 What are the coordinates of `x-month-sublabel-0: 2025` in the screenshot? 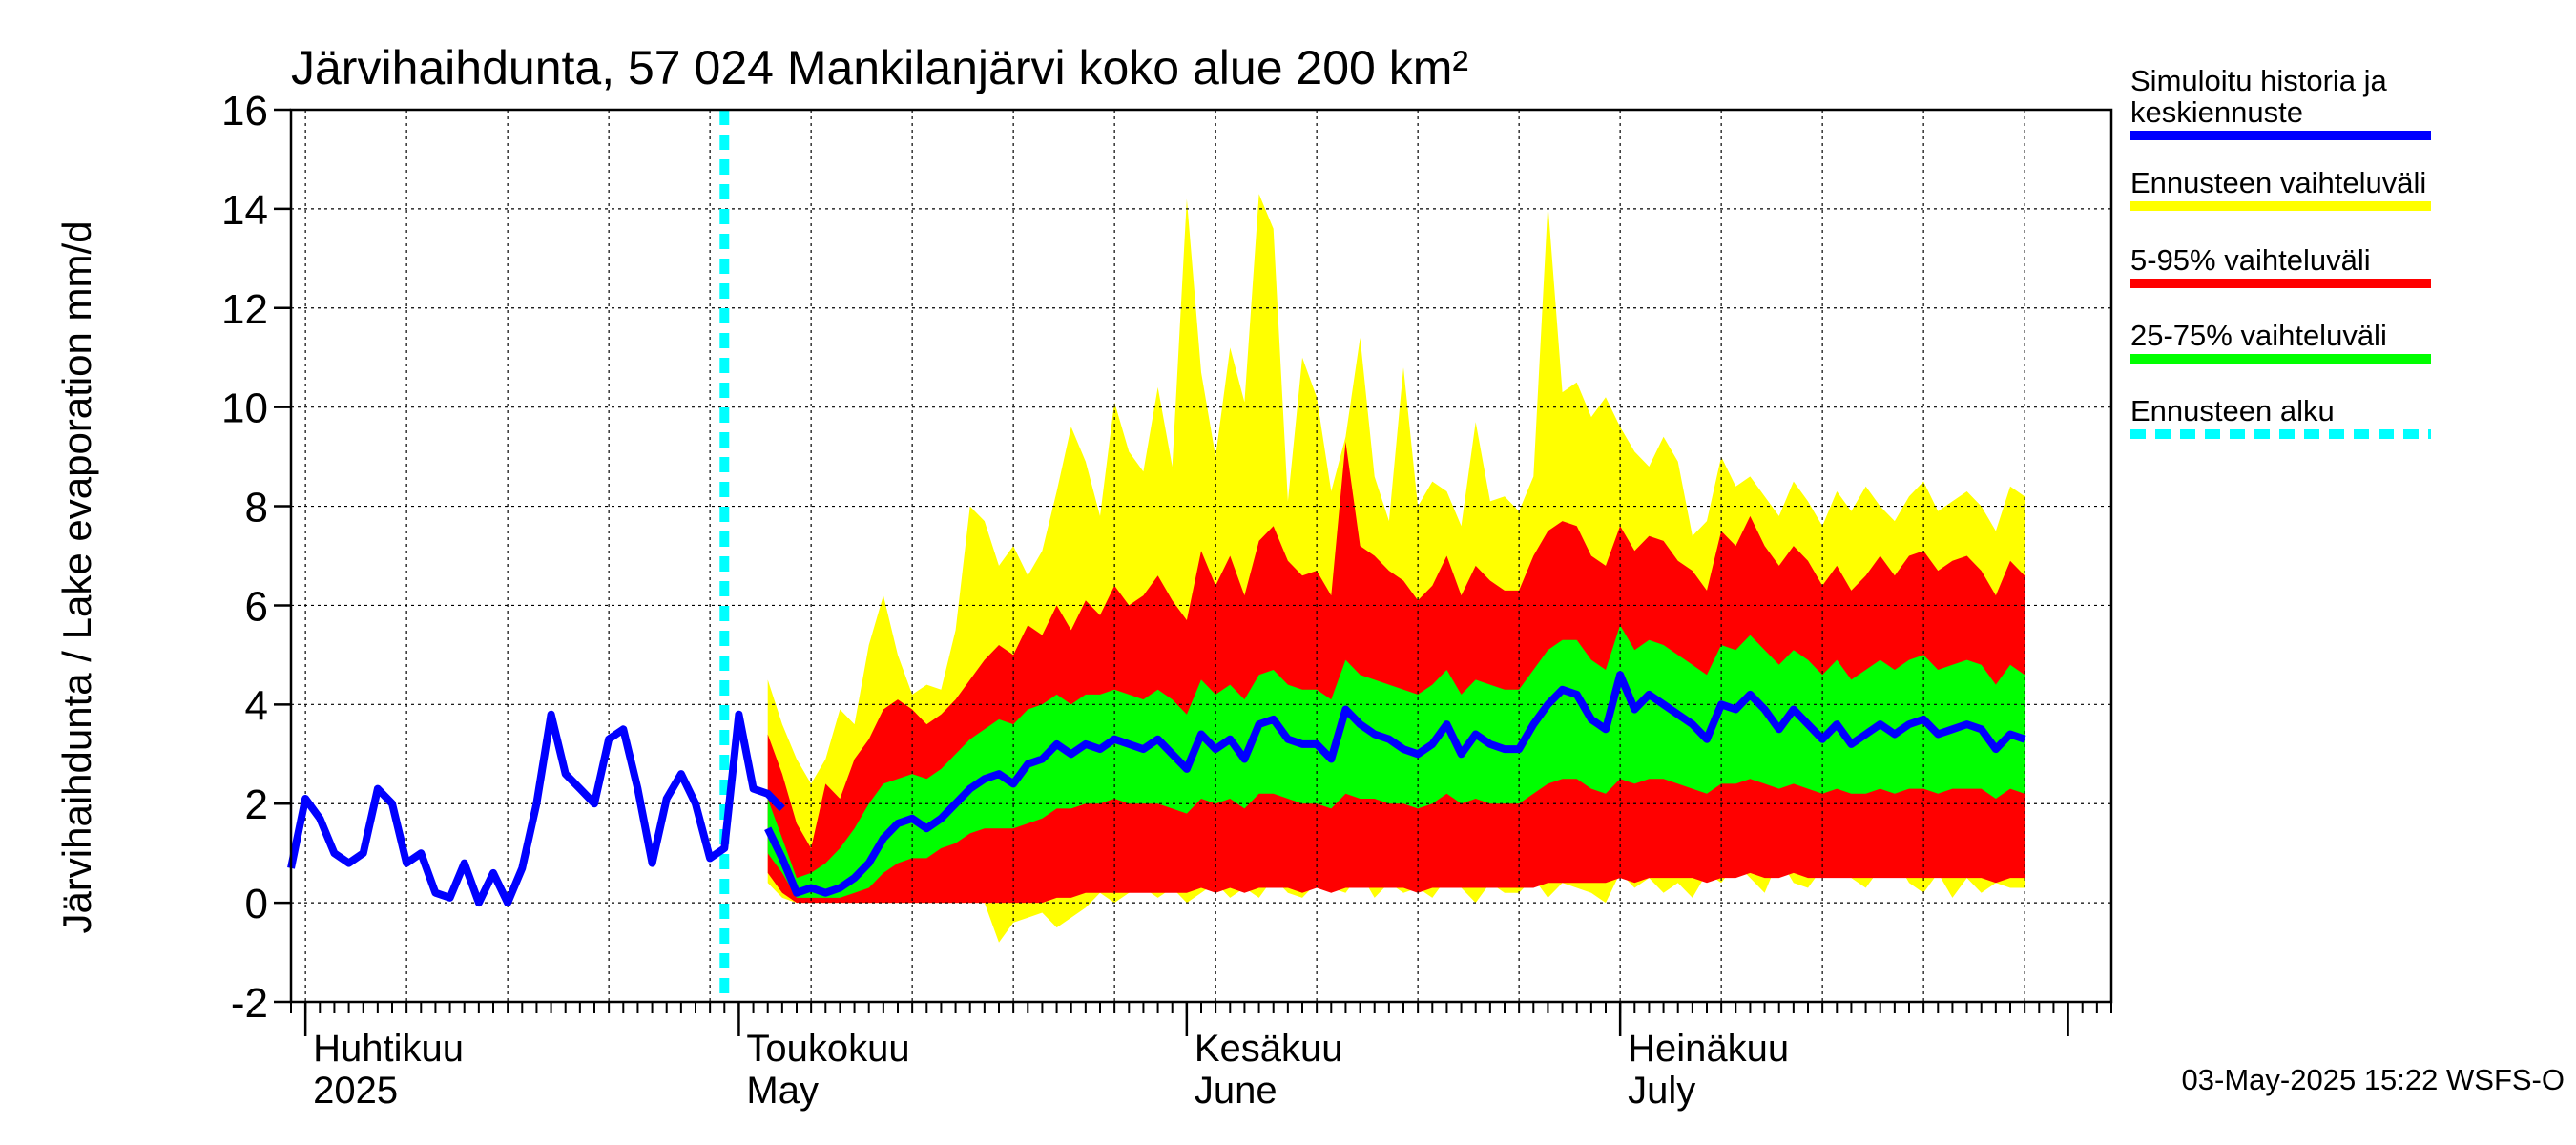 It's located at (355, 1091).